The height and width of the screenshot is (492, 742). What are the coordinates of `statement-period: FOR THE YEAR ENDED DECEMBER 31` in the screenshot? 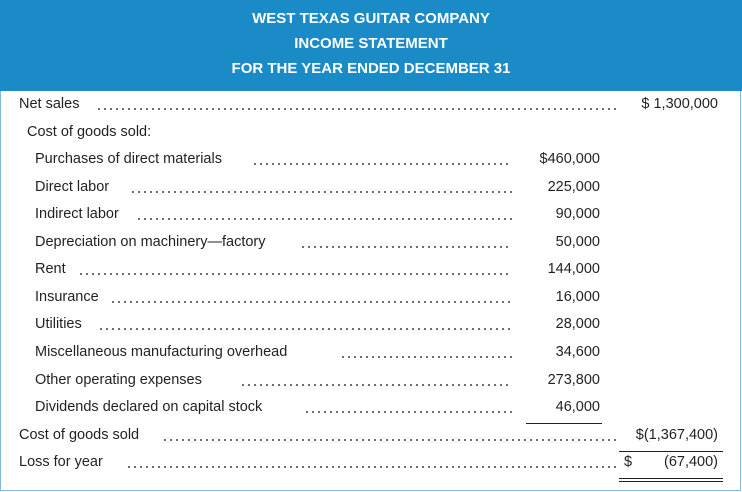 It's located at (371, 68).